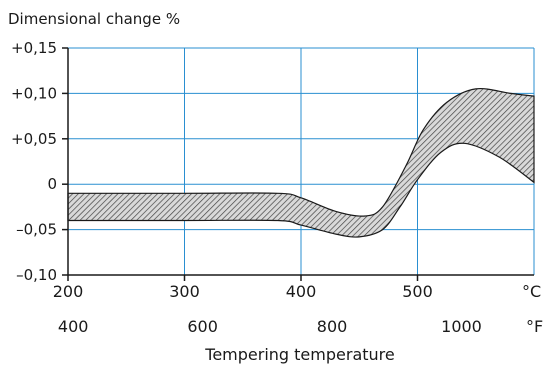 The image size is (546, 367). What do you see at coordinates (184, 291) in the screenshot?
I see `x-tick-label-celsius: 300` at bounding box center [184, 291].